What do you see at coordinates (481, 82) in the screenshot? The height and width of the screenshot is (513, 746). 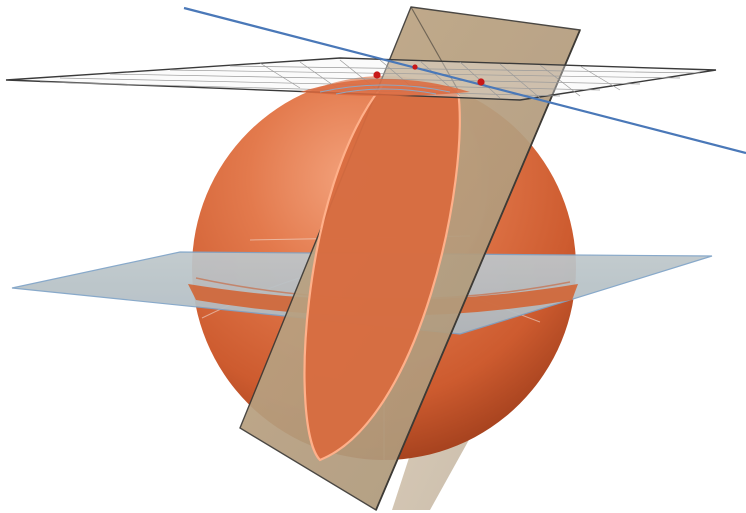 I see `point-c` at bounding box center [481, 82].